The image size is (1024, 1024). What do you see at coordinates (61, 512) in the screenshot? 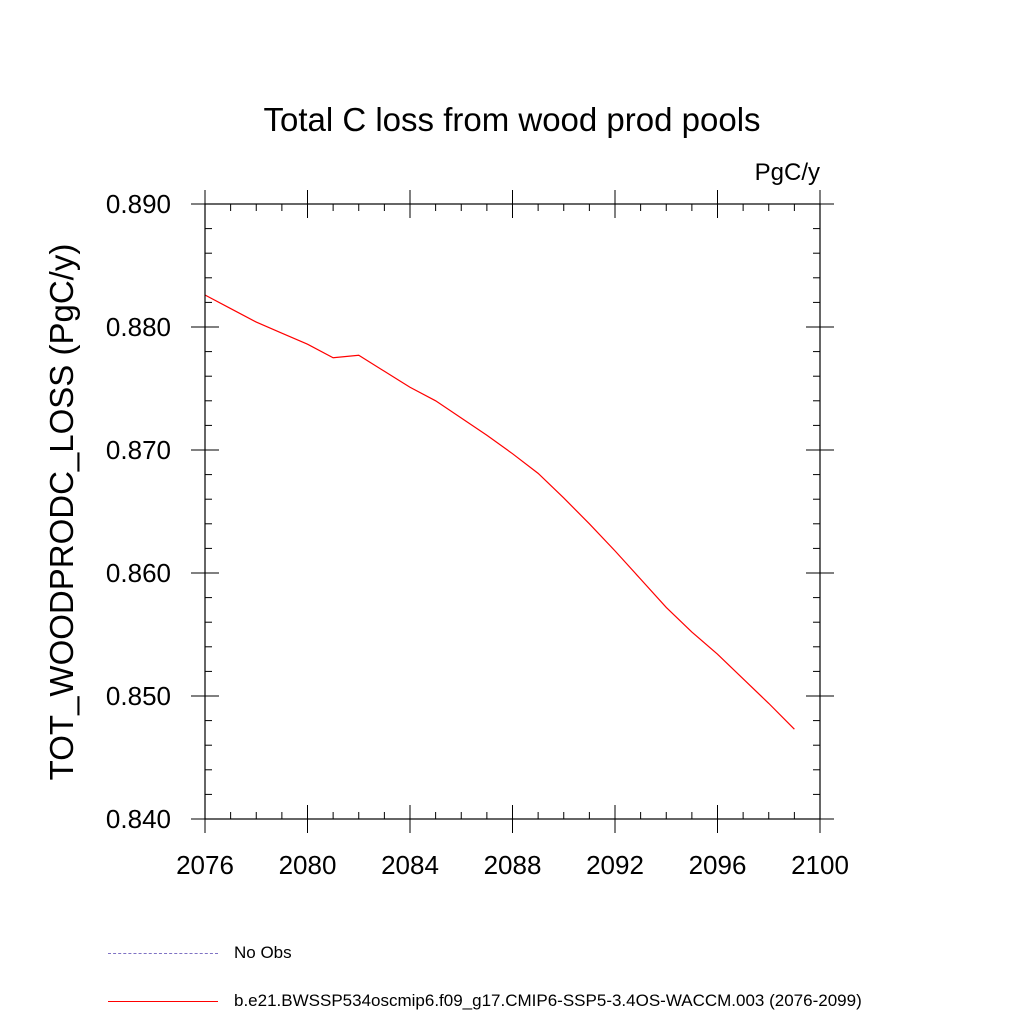
I see `y-axis-label: TOT_WOODPRODC_LOSS (PgC/y)` at bounding box center [61, 512].